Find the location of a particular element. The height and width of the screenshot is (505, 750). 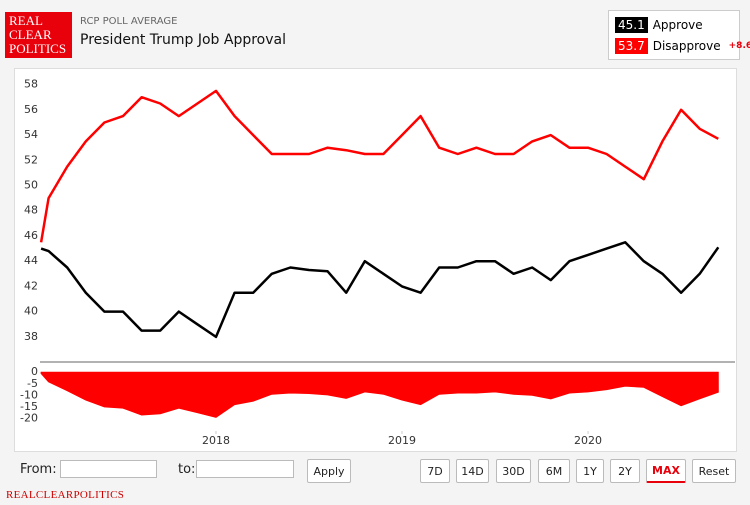

y-tick-label: -15 is located at coordinates (29, 406).